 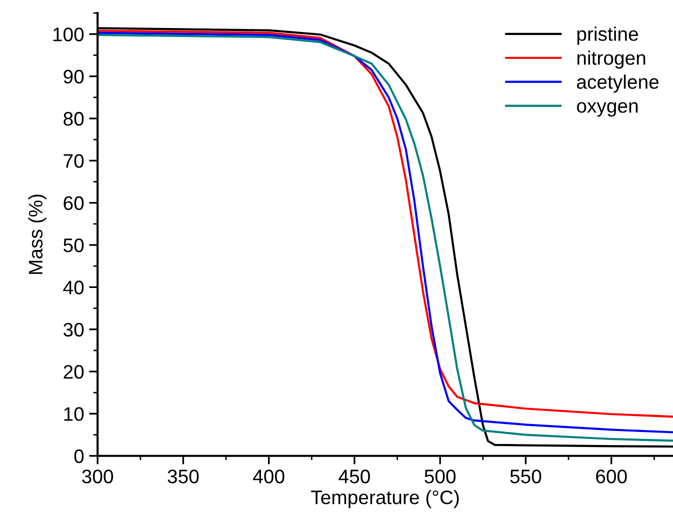 What do you see at coordinates (183, 477) in the screenshot?
I see `x-tick-label: 350` at bounding box center [183, 477].